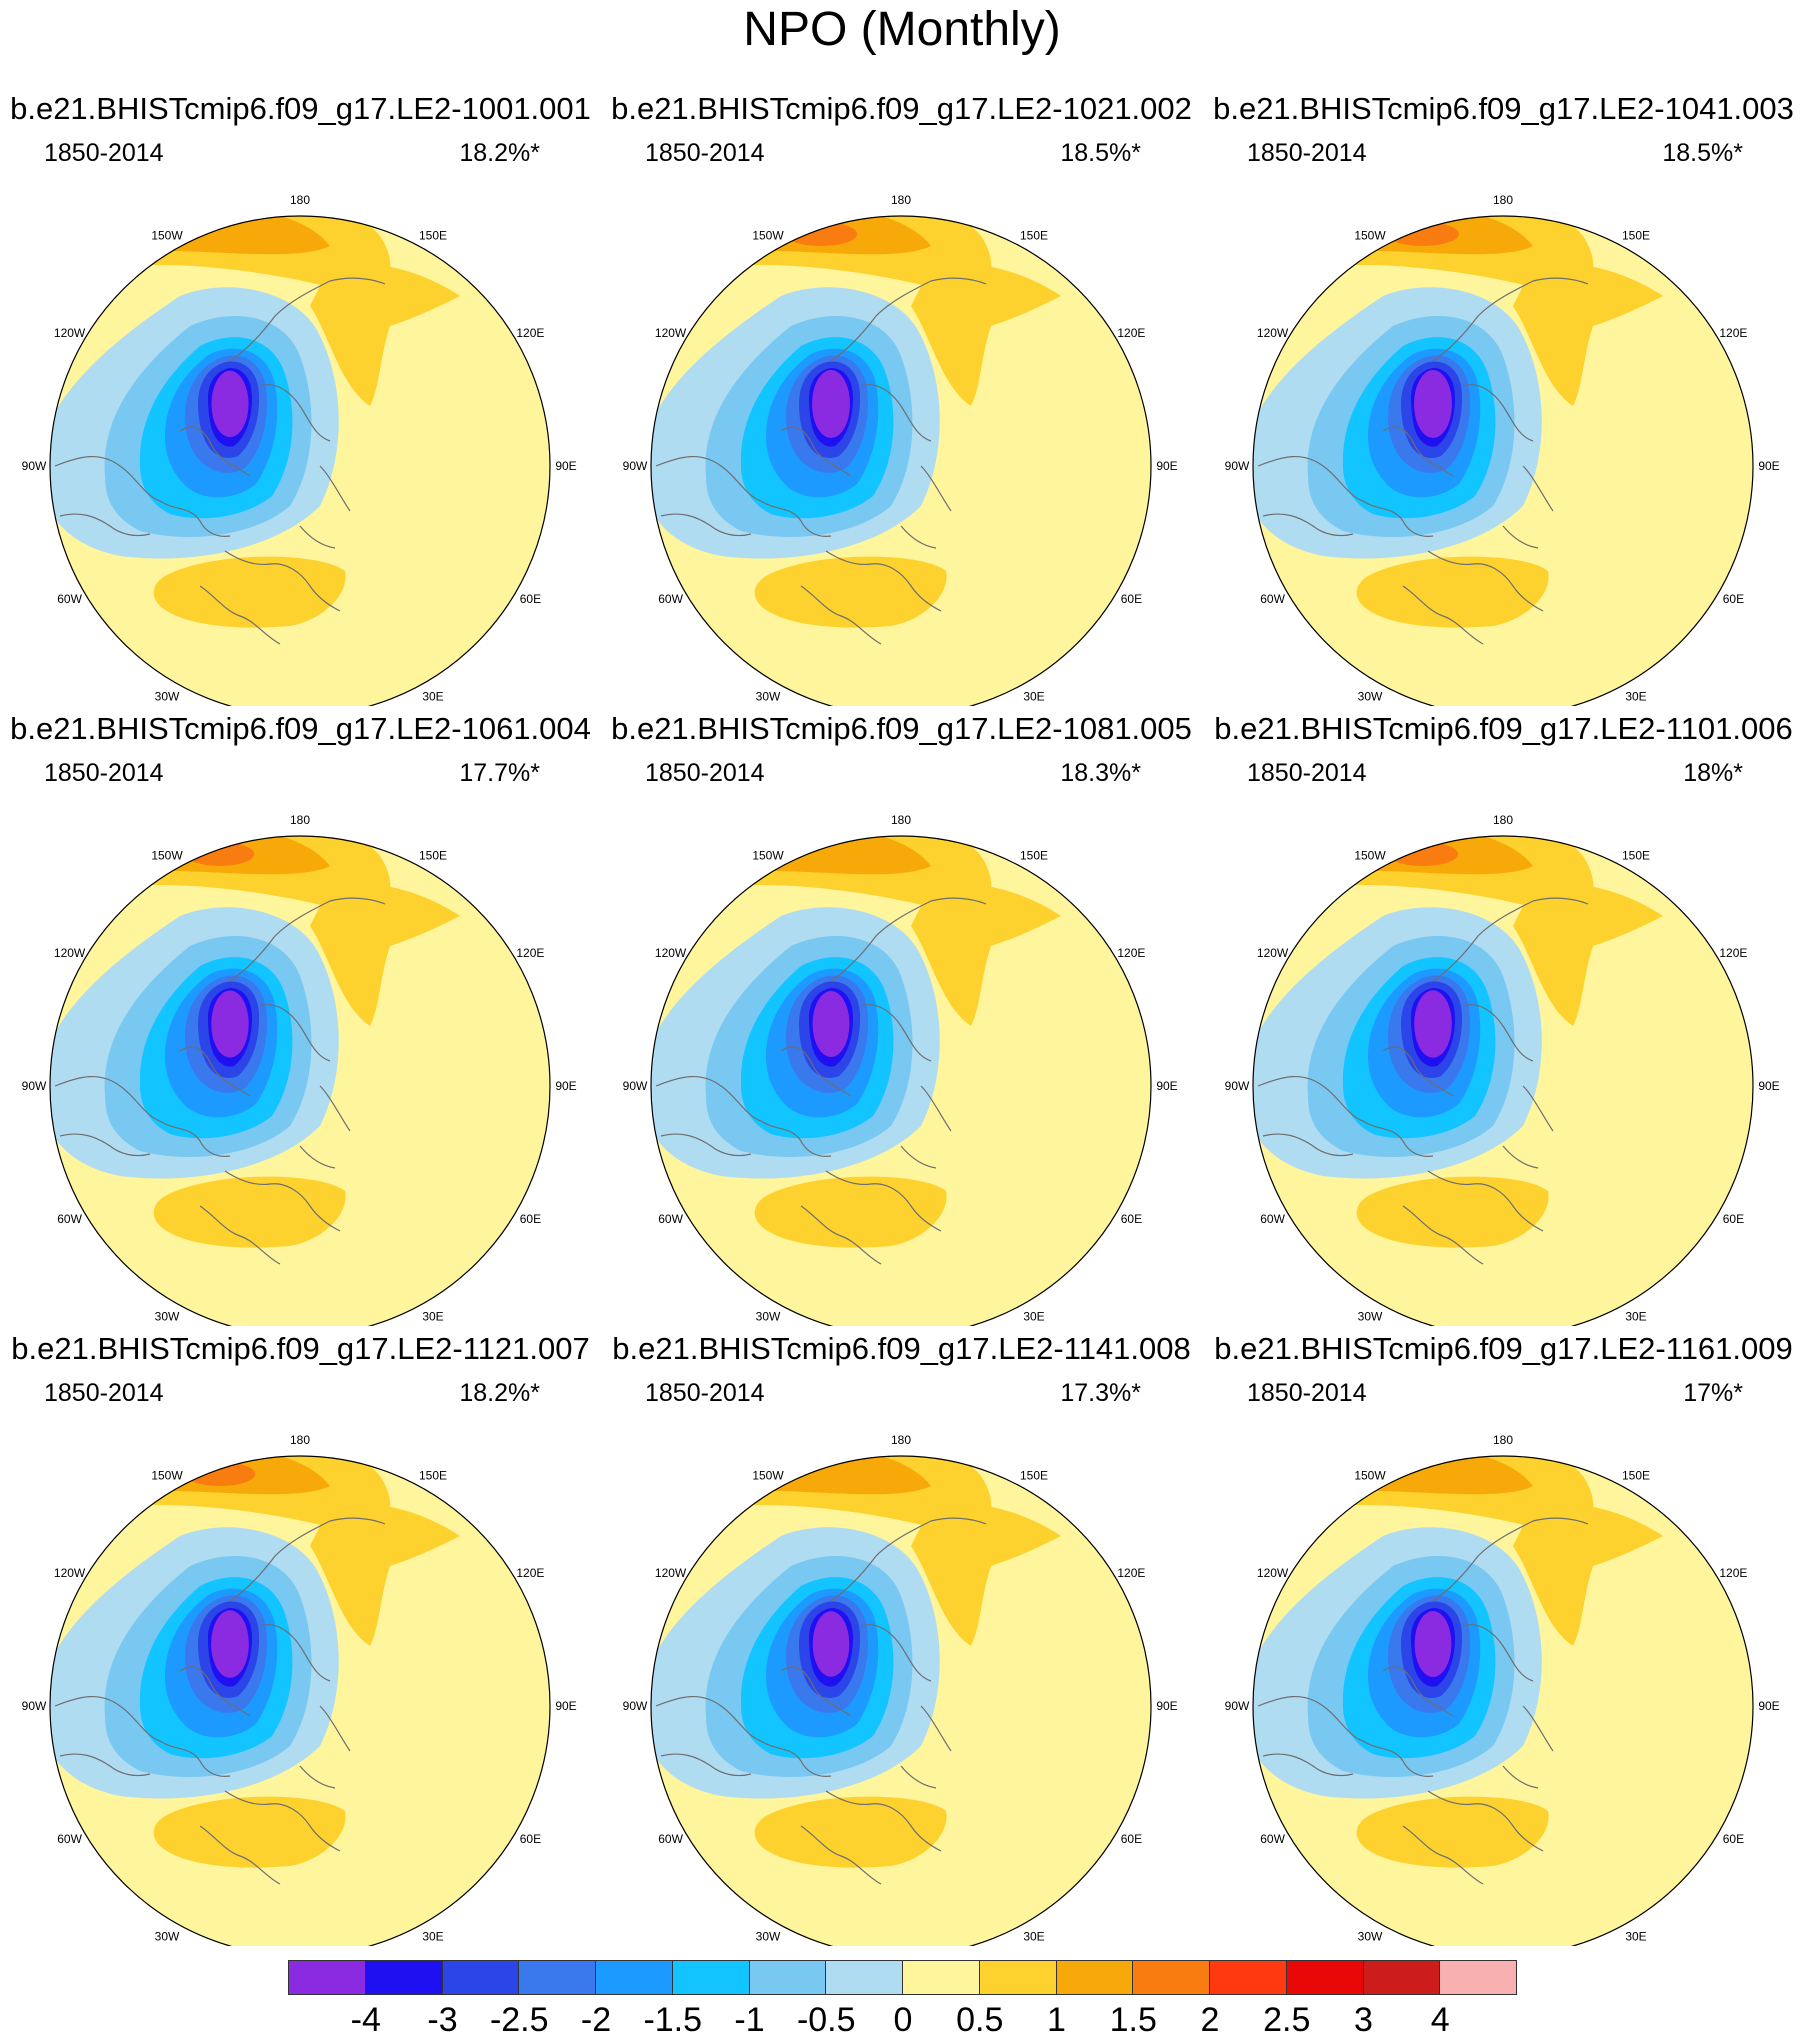  Describe the element at coordinates (1133, 2020) in the screenshot. I see `colorbar-tick-label: 1.5` at that location.